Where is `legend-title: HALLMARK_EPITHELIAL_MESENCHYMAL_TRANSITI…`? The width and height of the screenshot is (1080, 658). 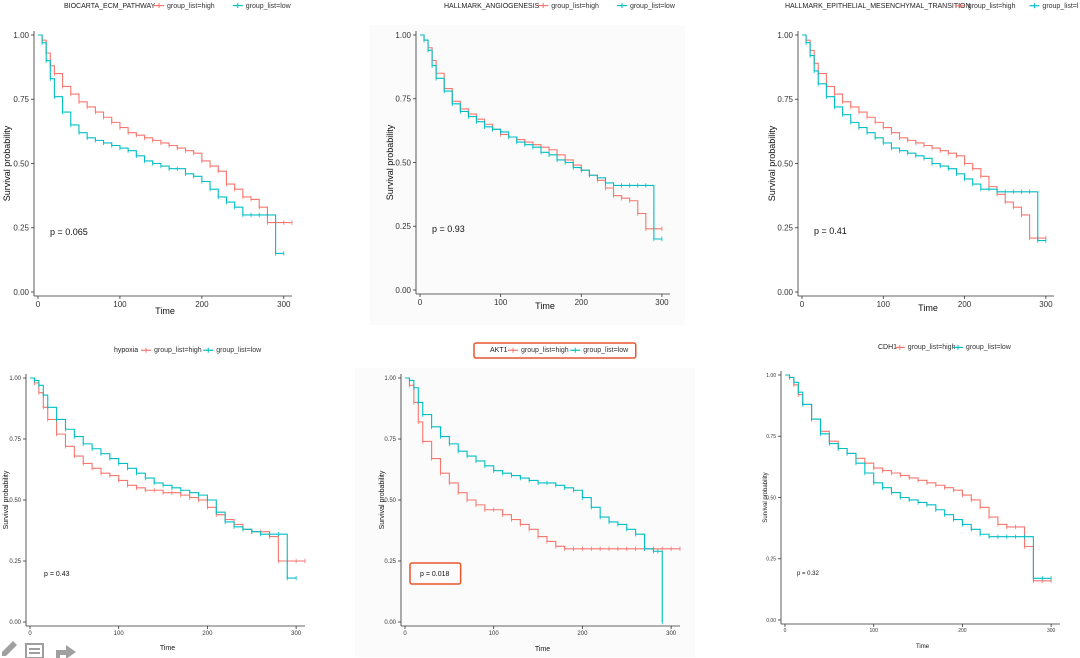
legend-title: HALLMARK_EPITHELIAL_MESENCHYMAL_TRANSITI… is located at coordinates (878, 6).